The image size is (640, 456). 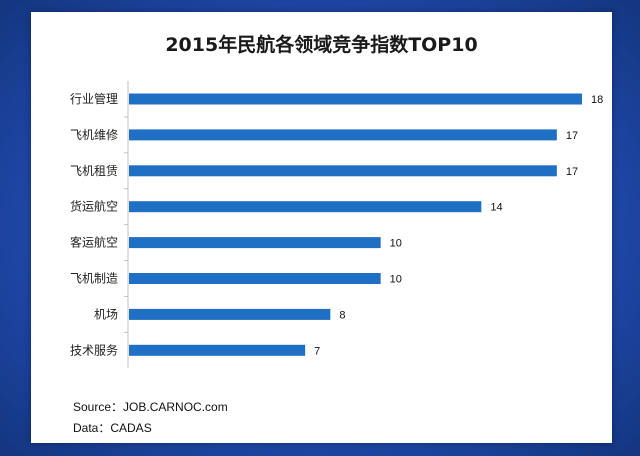 I want to click on source-note: Source：JOB.CARNOC.com, so click(x=150, y=407).